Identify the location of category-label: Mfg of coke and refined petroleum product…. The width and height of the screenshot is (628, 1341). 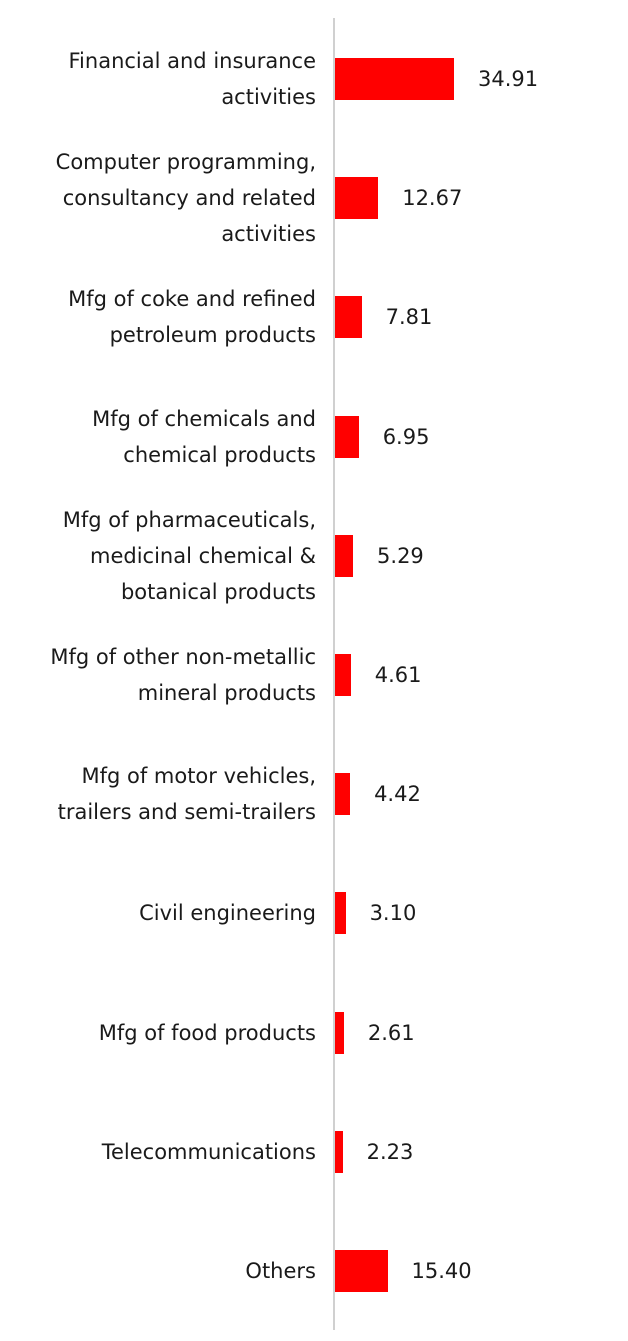
(166, 317).